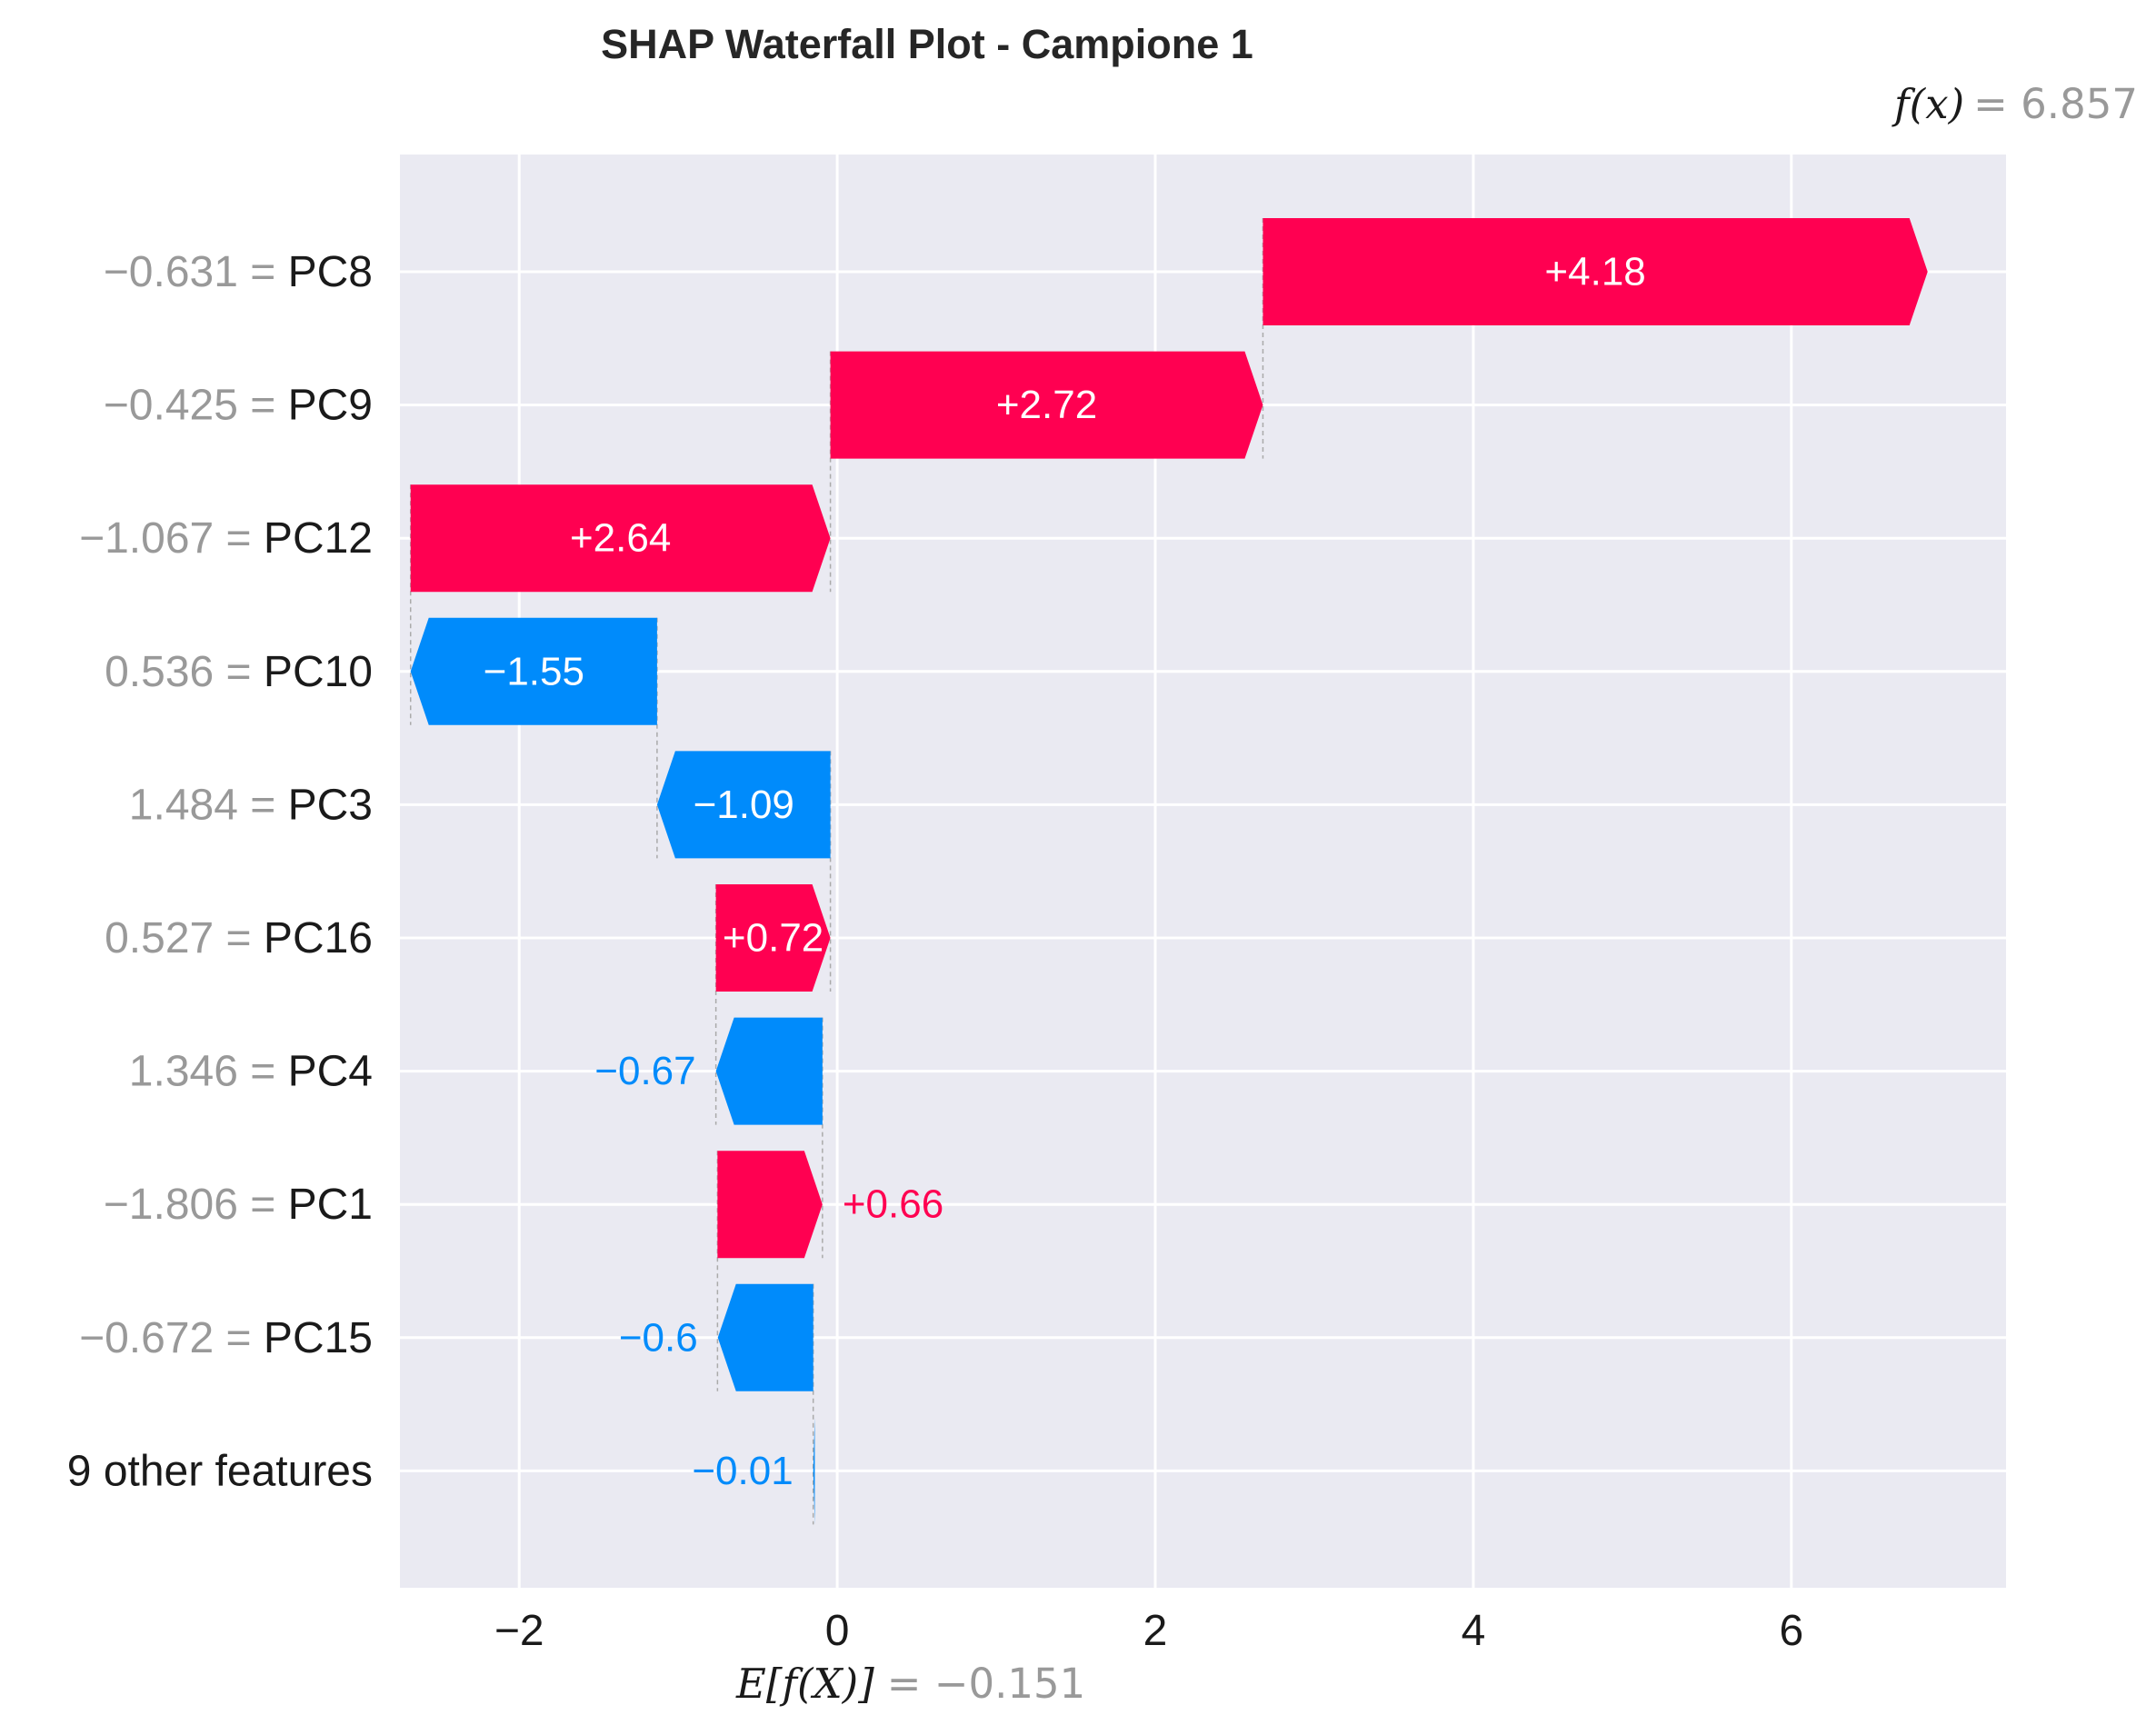  What do you see at coordinates (743, 1471) in the screenshot?
I see `bar-value-label: −0.01` at bounding box center [743, 1471].